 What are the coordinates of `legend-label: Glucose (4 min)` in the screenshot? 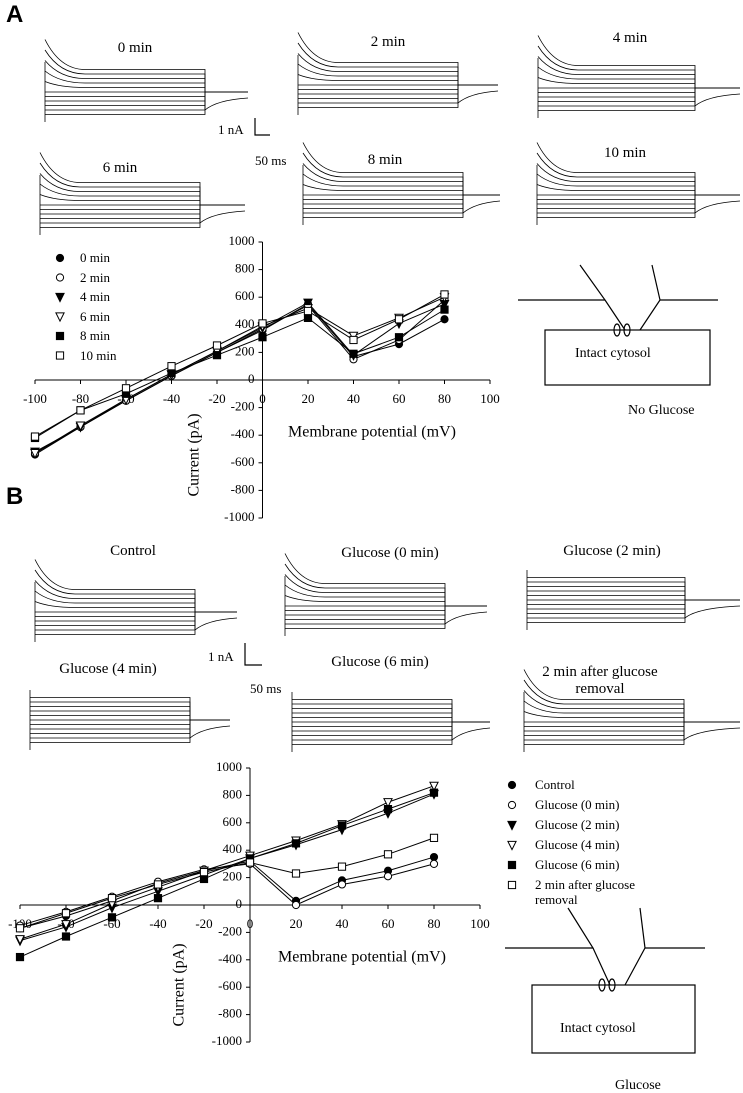 It's located at (577, 844).